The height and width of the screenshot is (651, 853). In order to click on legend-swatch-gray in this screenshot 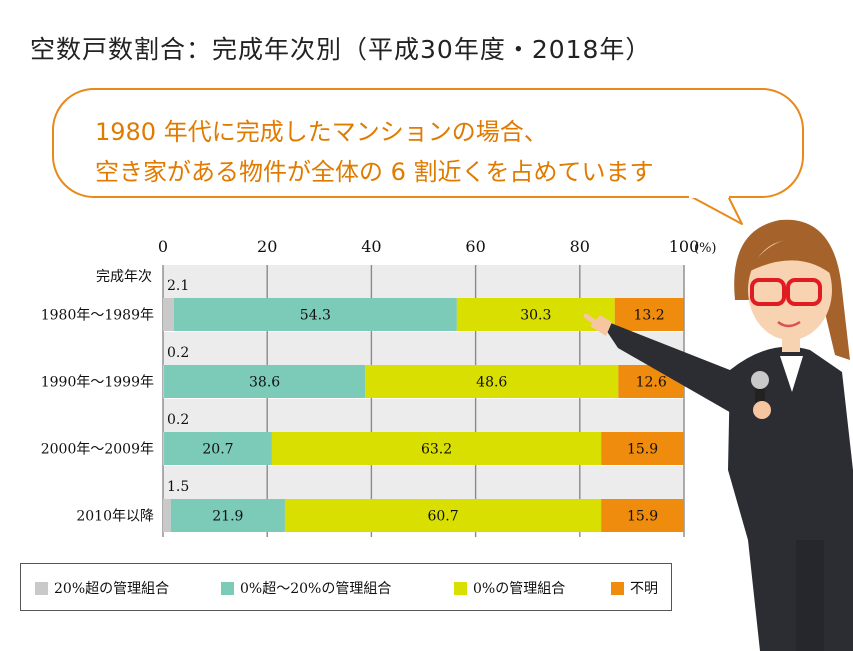, I will do `click(41, 588)`.